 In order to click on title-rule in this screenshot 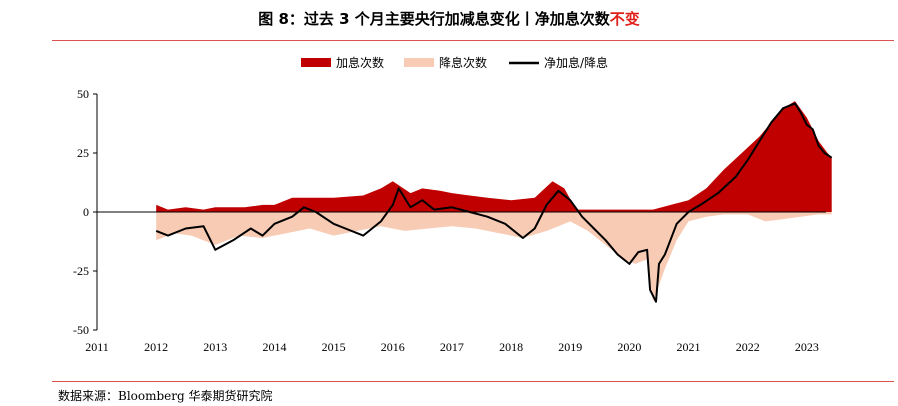, I will do `click(473, 40)`.